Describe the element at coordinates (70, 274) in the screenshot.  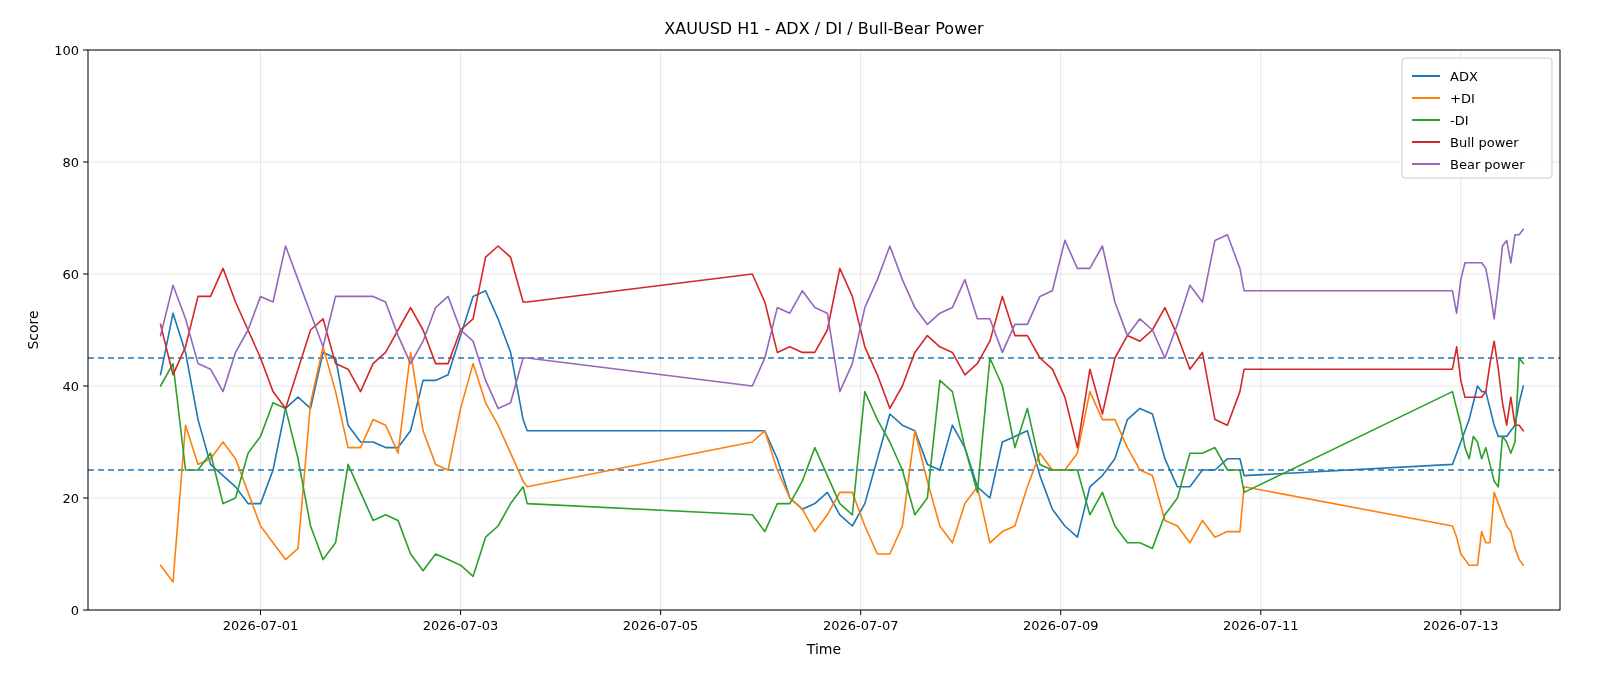
I see `y-tick-label: 60` at that location.